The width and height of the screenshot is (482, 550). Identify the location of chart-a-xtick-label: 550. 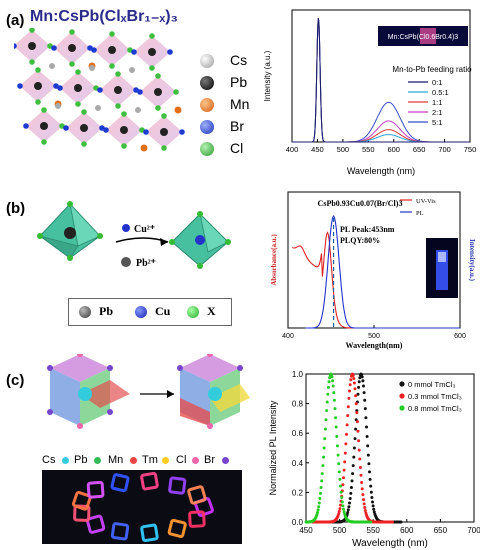
(368, 149).